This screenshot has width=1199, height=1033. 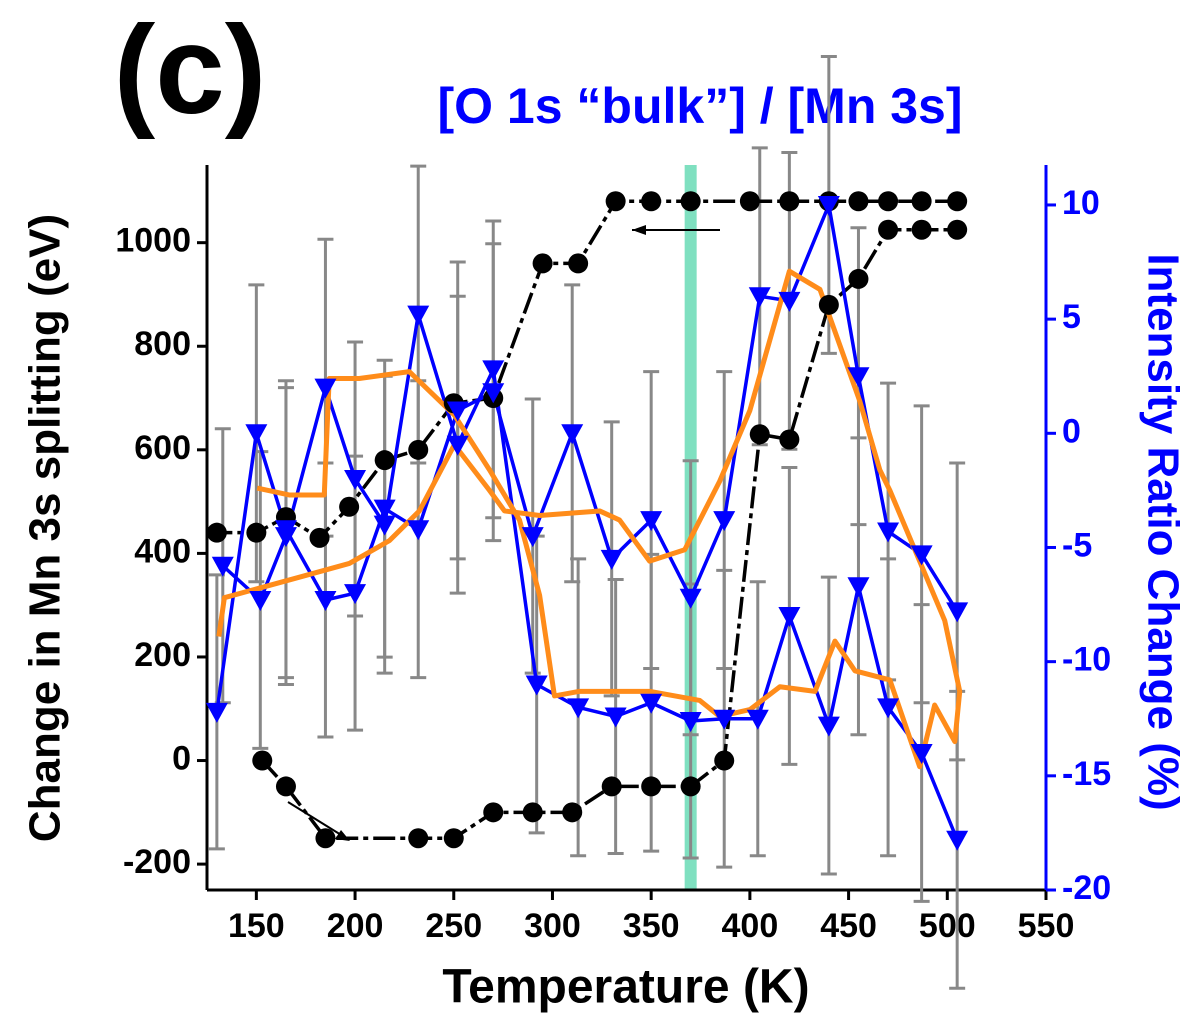 I want to click on y-tick-label: 800, so click(x=162, y=344).